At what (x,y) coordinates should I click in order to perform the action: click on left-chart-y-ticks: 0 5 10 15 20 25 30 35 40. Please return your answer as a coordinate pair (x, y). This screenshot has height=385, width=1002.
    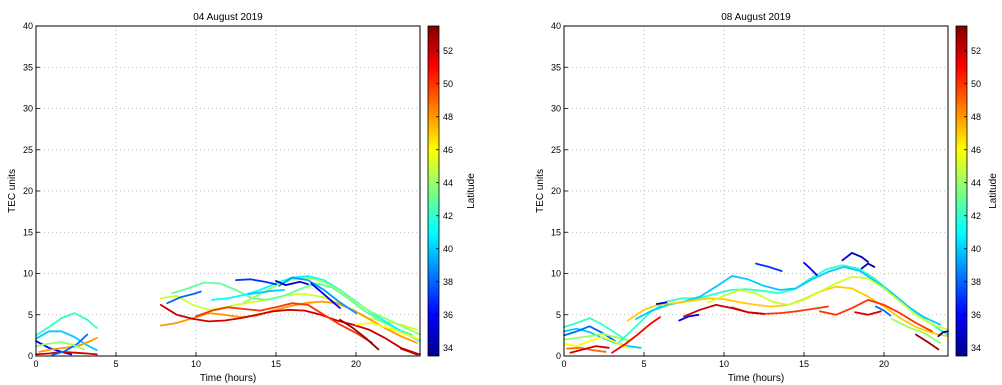
    Looking at the image, I should click on (31, 191).